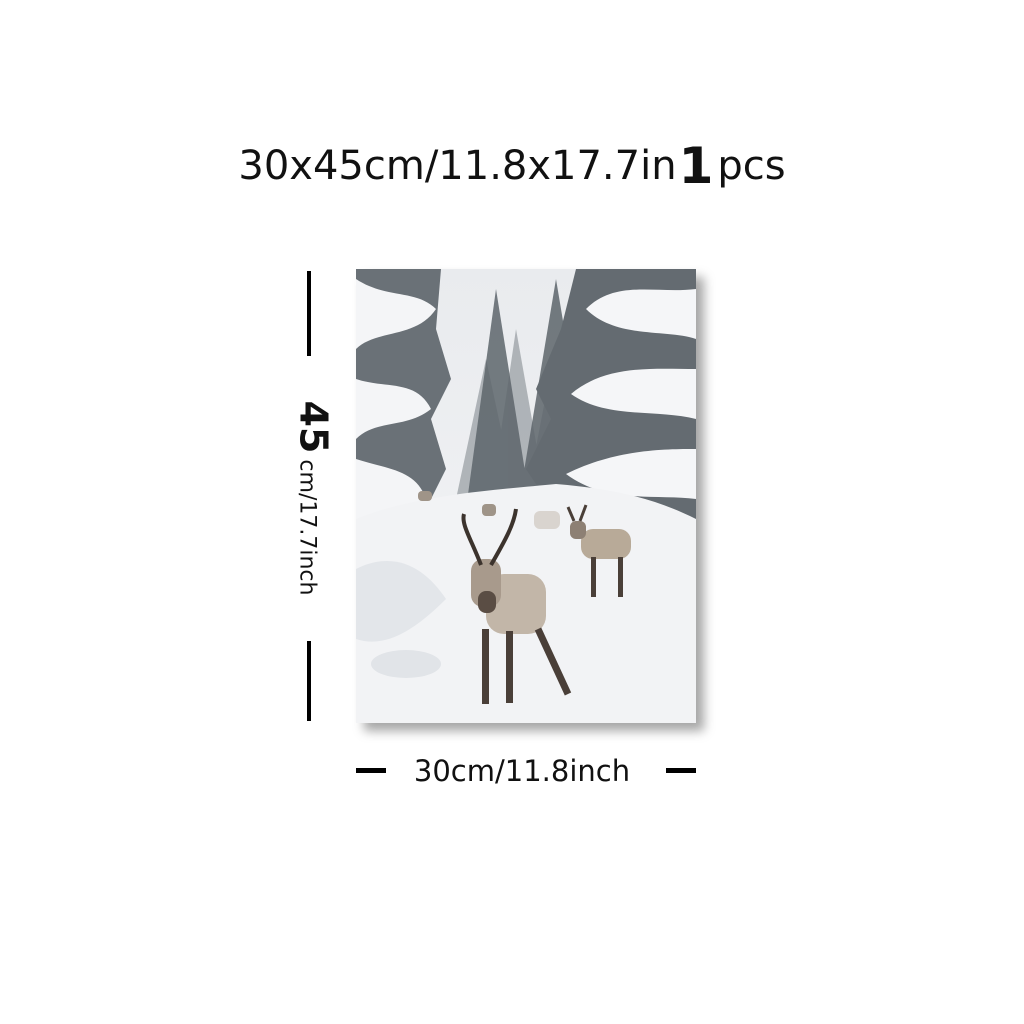 This screenshot has height=1024, width=1024. Describe the element at coordinates (309, 313) in the screenshot. I see `height-dimension-line-top` at that location.